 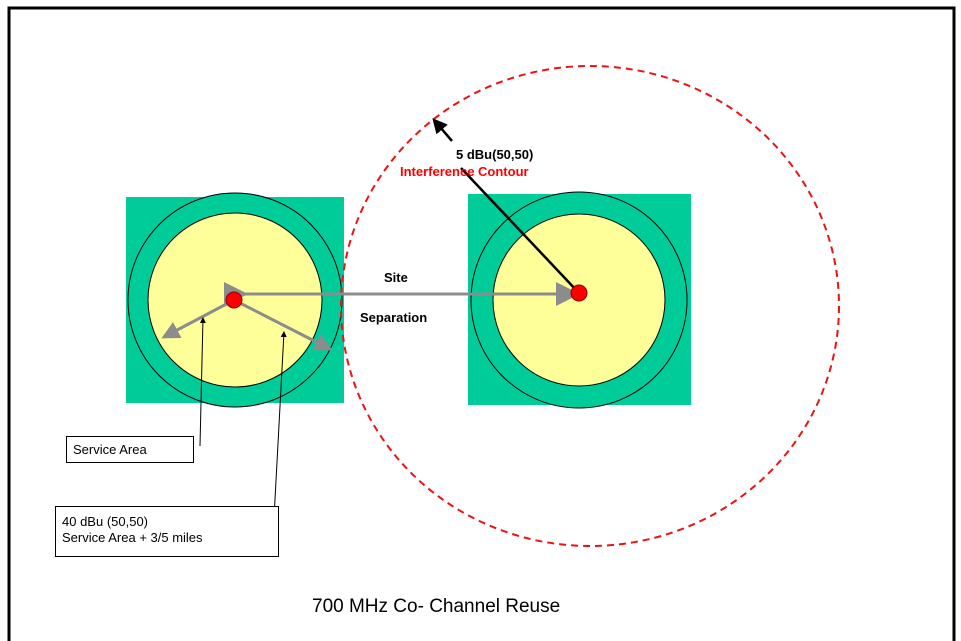 I want to click on service-radius-arrow, so click(x=198, y=318).